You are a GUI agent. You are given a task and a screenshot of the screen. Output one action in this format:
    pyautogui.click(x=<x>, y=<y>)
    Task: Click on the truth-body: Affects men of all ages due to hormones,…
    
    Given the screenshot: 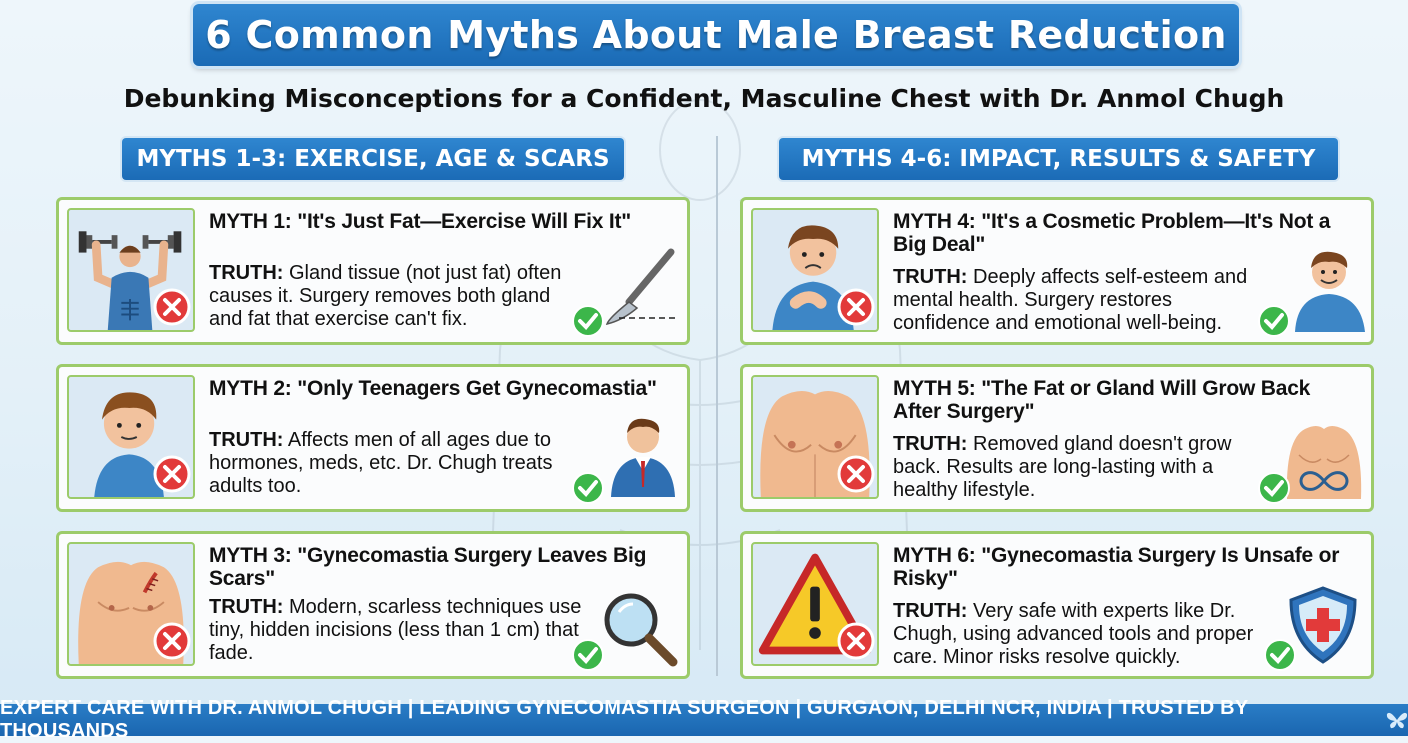 What is the action you would take?
    pyautogui.click(x=381, y=463)
    